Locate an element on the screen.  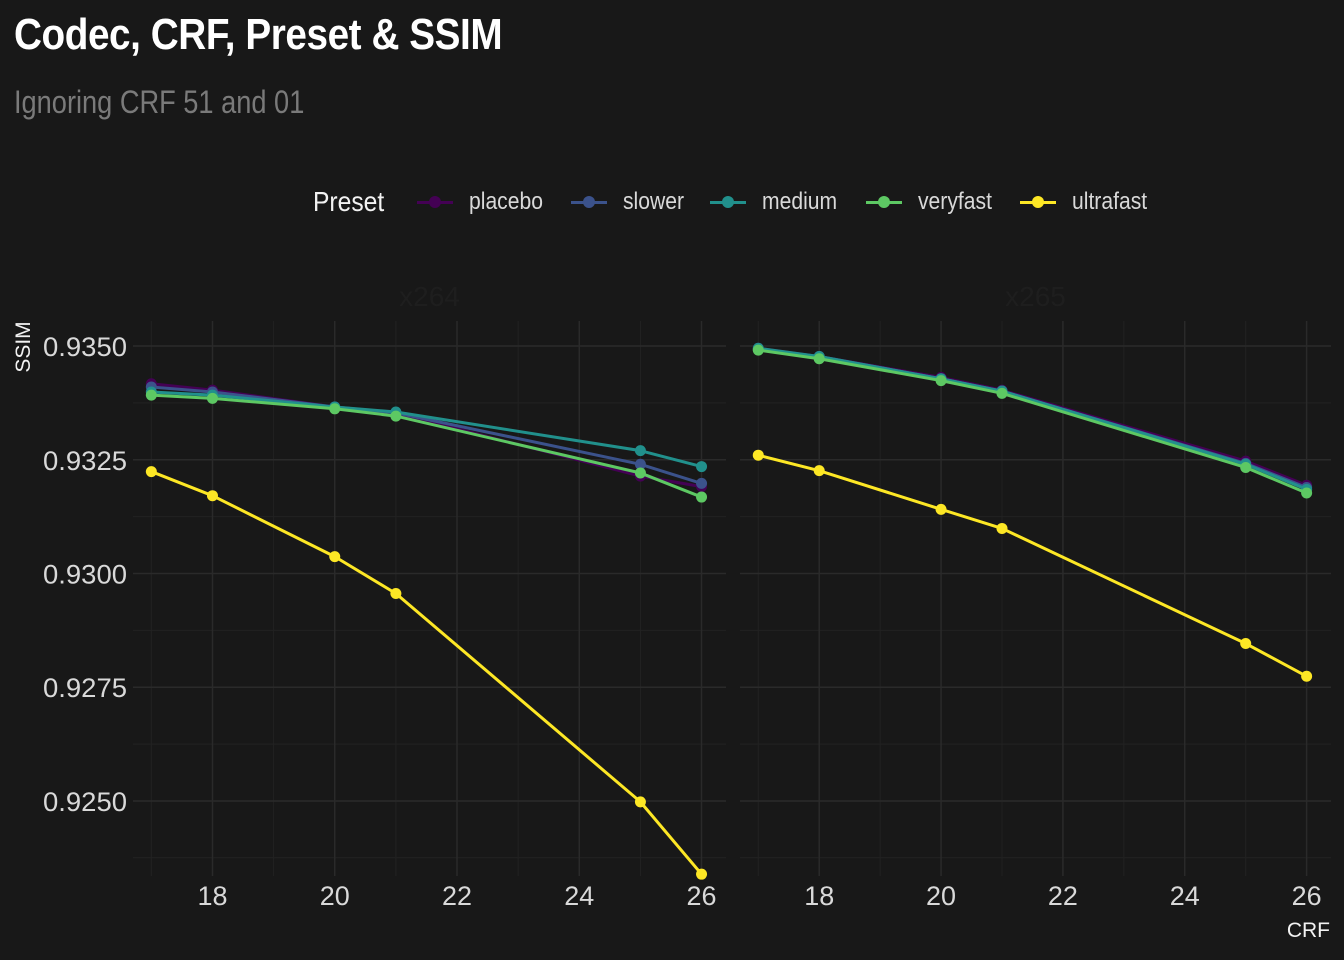
chart-subtitle: Ignoring CRF 51 and 01 is located at coordinates (159, 102).